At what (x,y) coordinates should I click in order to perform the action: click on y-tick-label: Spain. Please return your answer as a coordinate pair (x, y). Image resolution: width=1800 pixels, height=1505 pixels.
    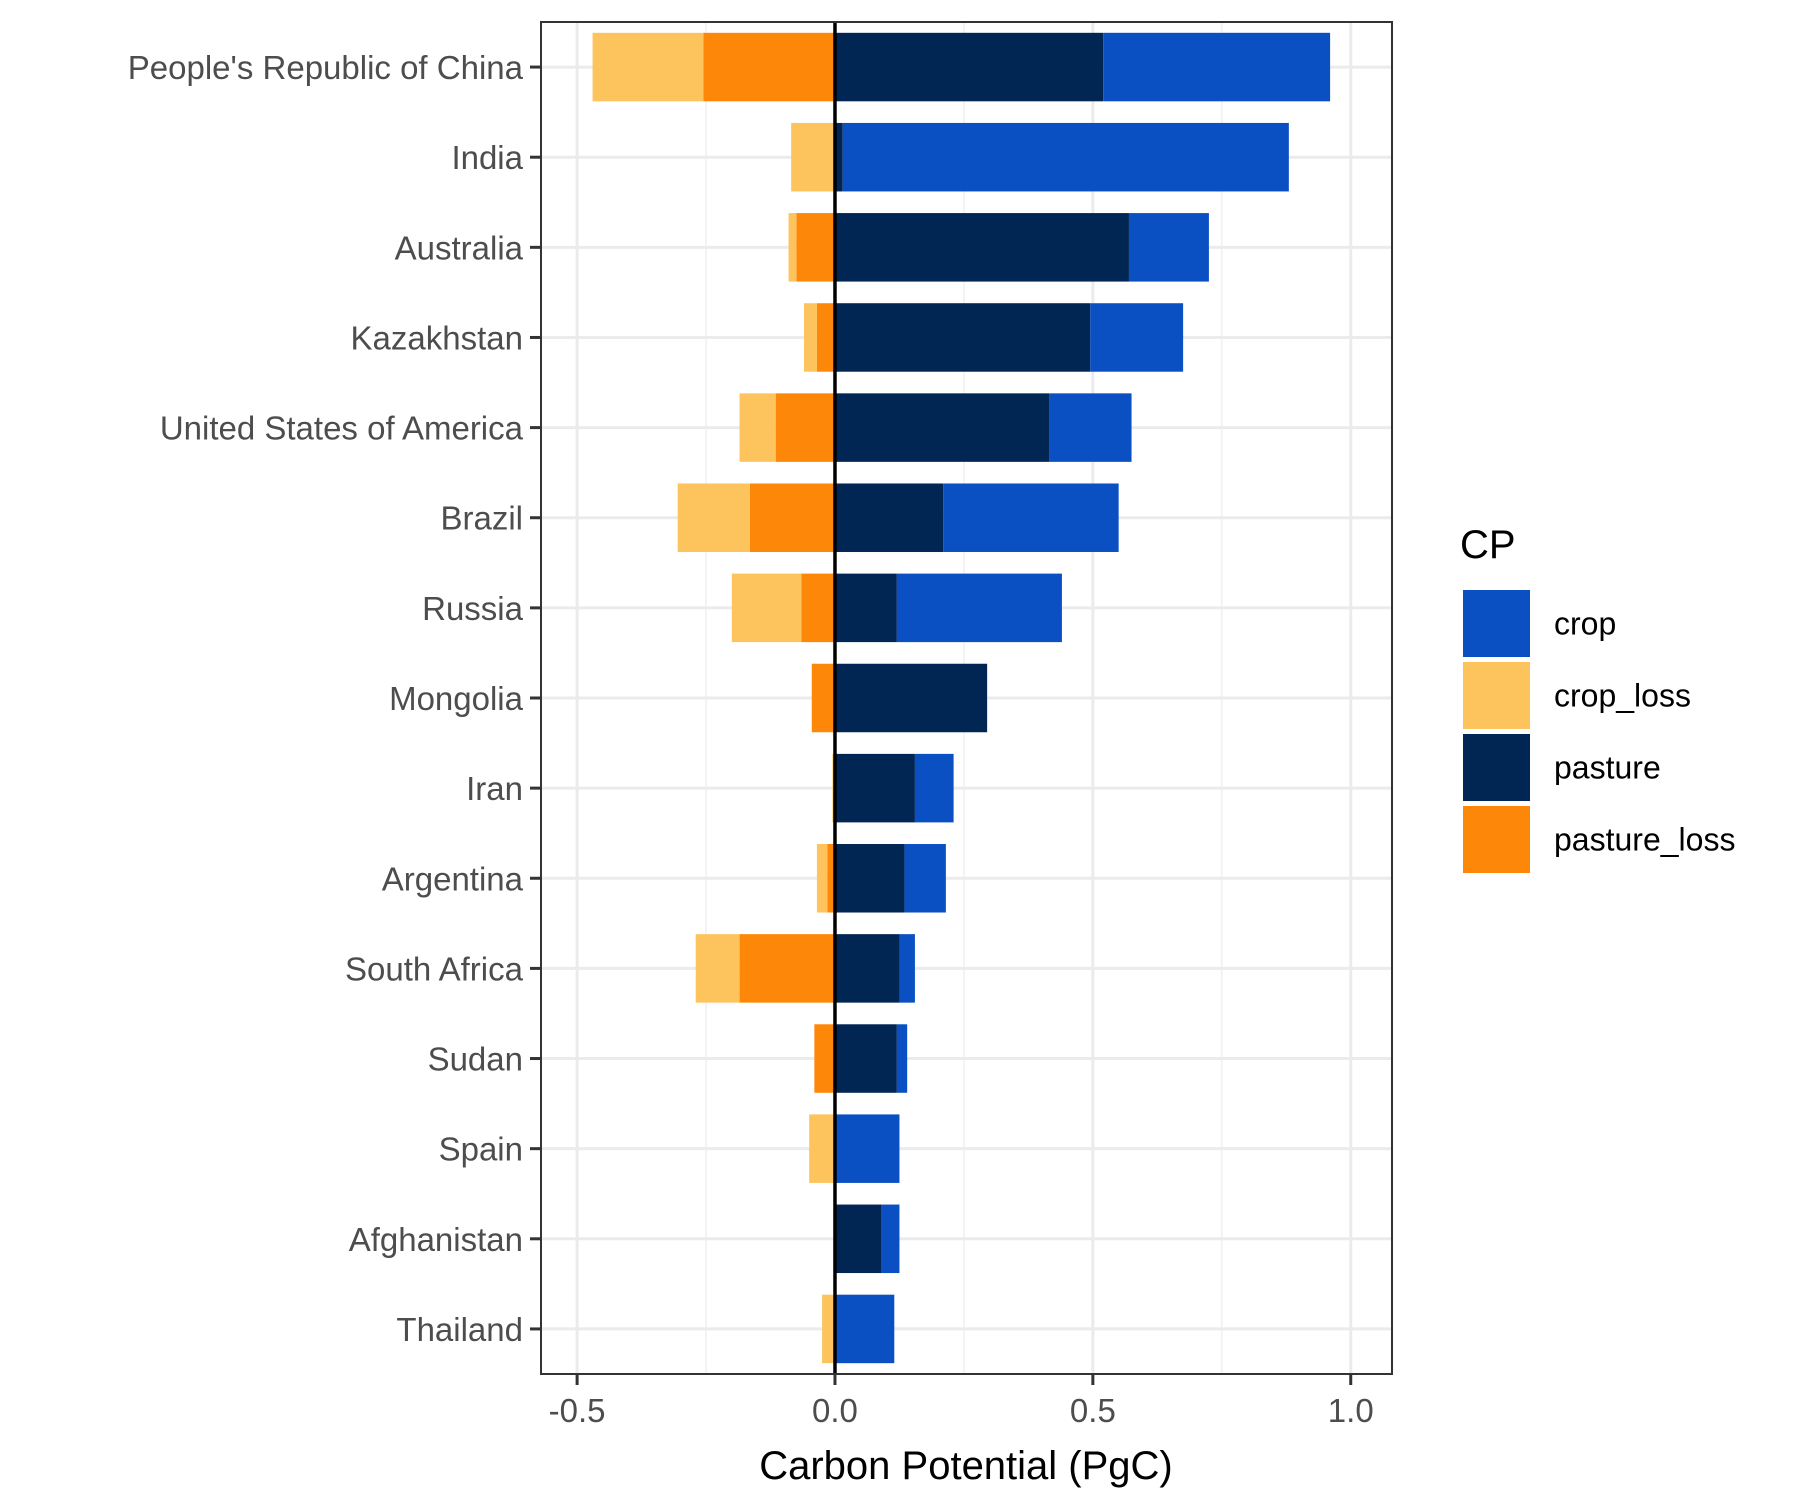
    Looking at the image, I should click on (481, 1149).